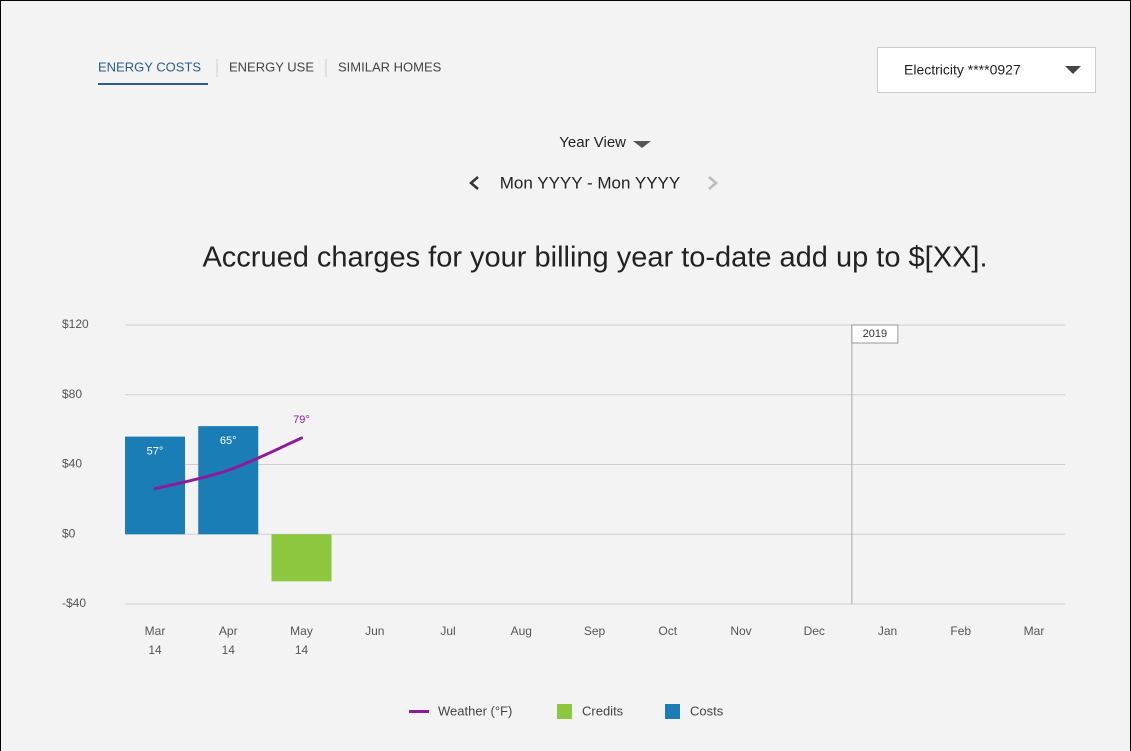 The width and height of the screenshot is (1131, 751). Describe the element at coordinates (301, 420) in the screenshot. I see `value-label: 79°` at that location.